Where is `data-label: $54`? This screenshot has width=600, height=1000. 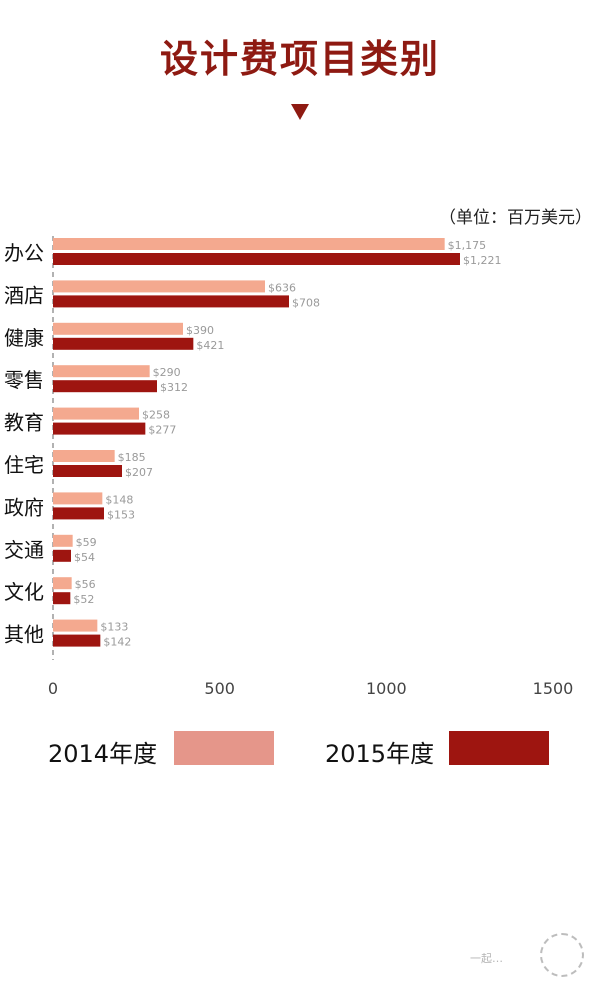 data-label: $54 is located at coordinates (84, 557).